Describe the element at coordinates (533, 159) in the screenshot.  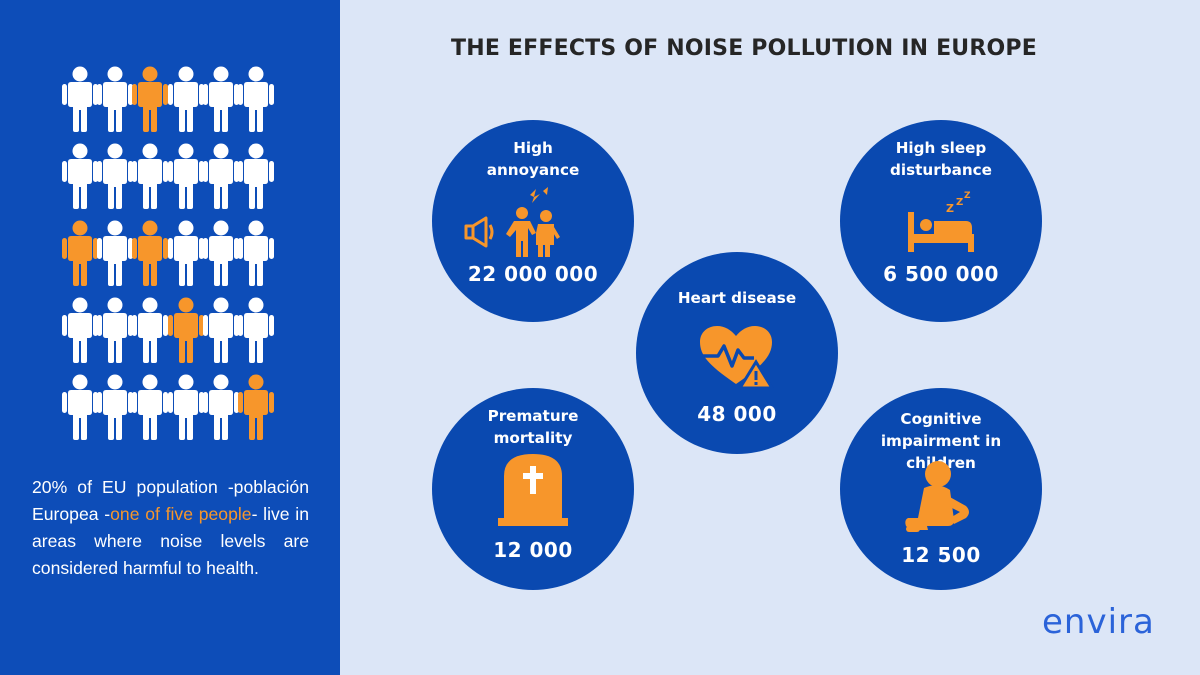
I see `stat-label-high-annoyance: High annoyance` at that location.